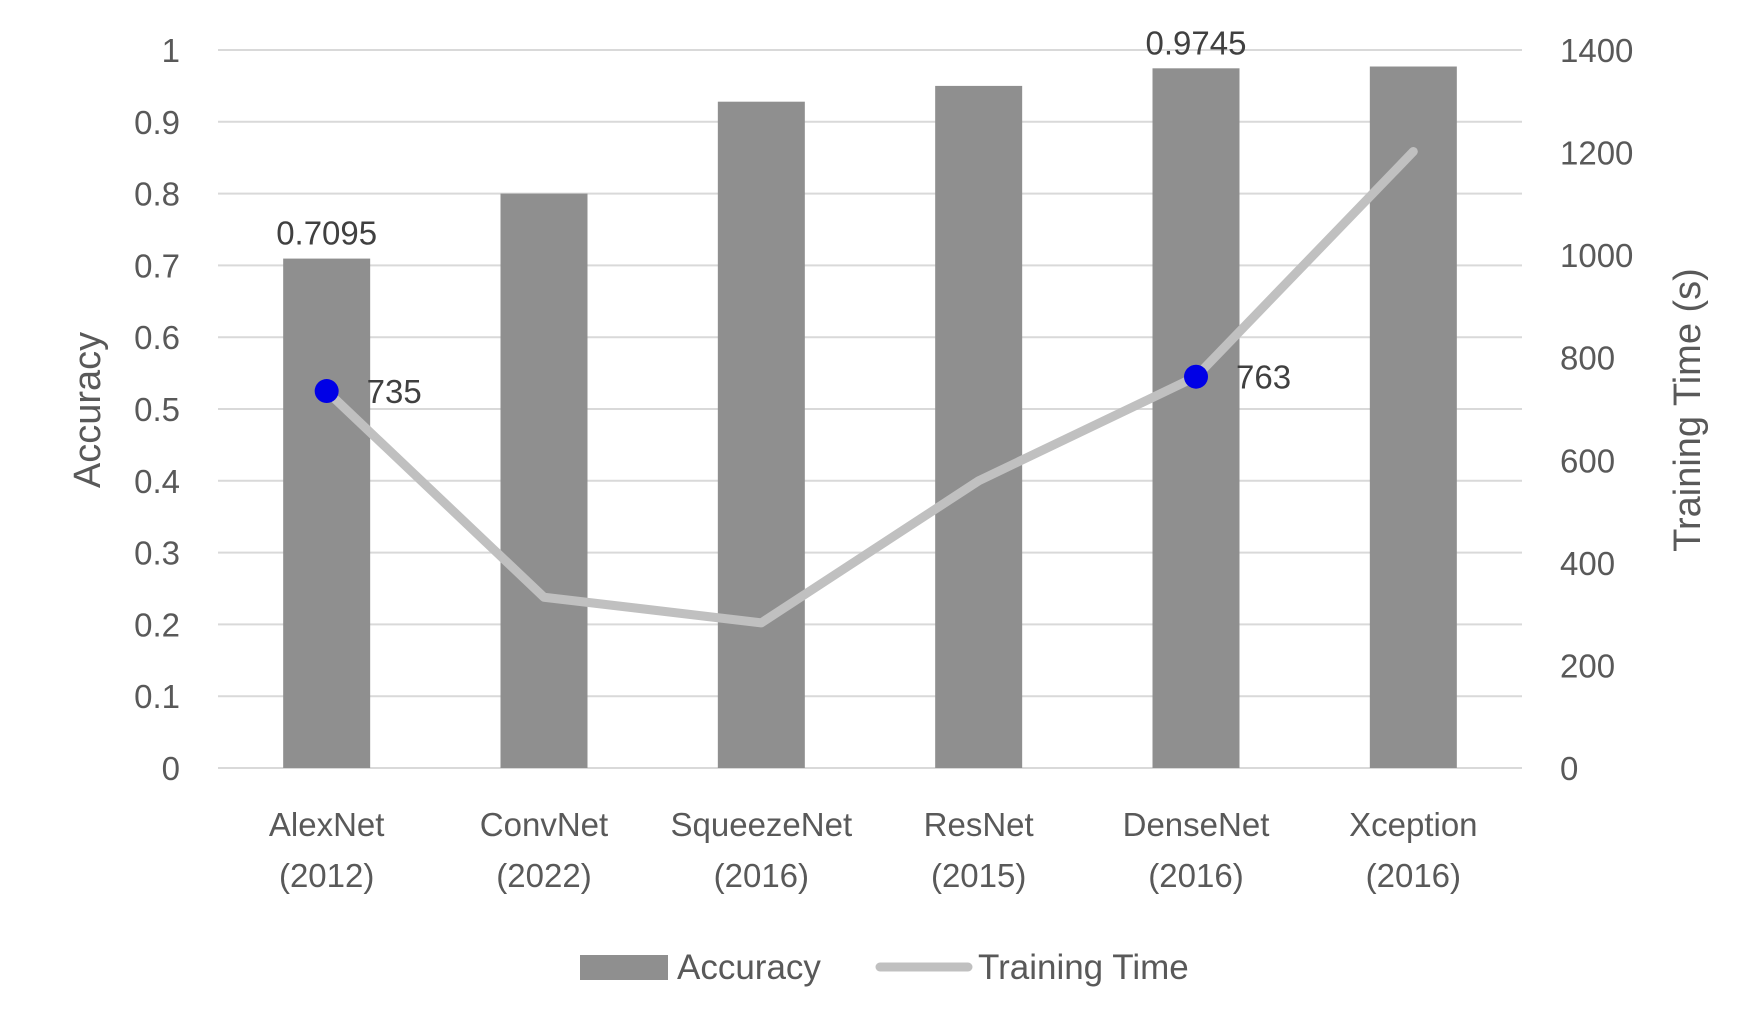 The width and height of the screenshot is (1763, 1027). Describe the element at coordinates (326, 233) in the screenshot. I see `bar-data-label: 0.7095` at that location.